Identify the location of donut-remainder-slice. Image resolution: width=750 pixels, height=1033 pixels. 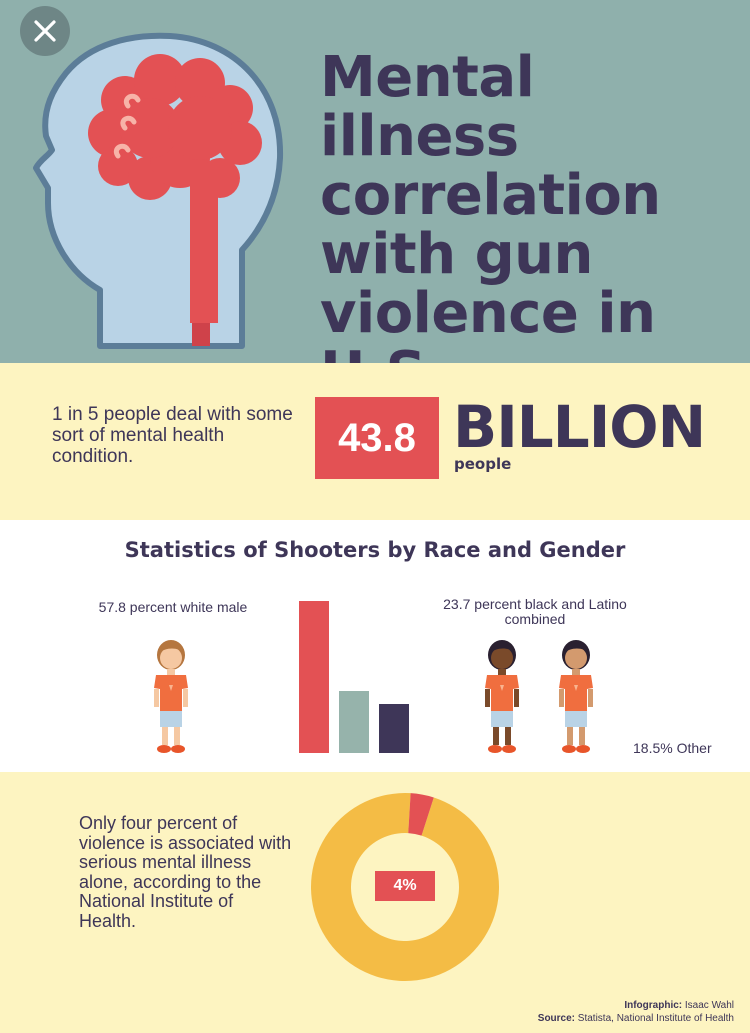
(405, 887).